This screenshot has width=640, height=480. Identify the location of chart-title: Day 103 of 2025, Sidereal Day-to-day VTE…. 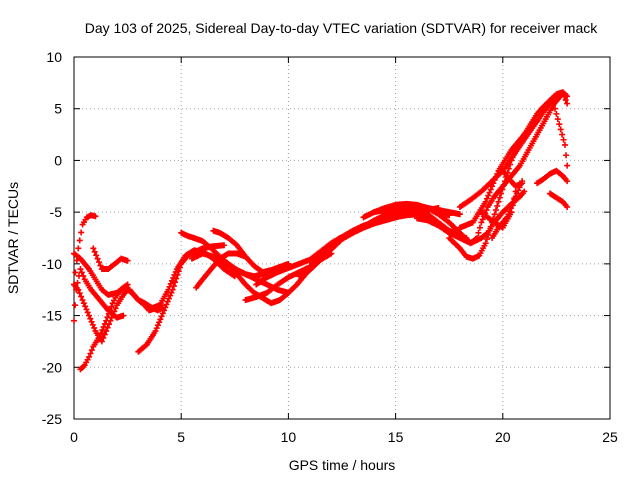
(341, 28).